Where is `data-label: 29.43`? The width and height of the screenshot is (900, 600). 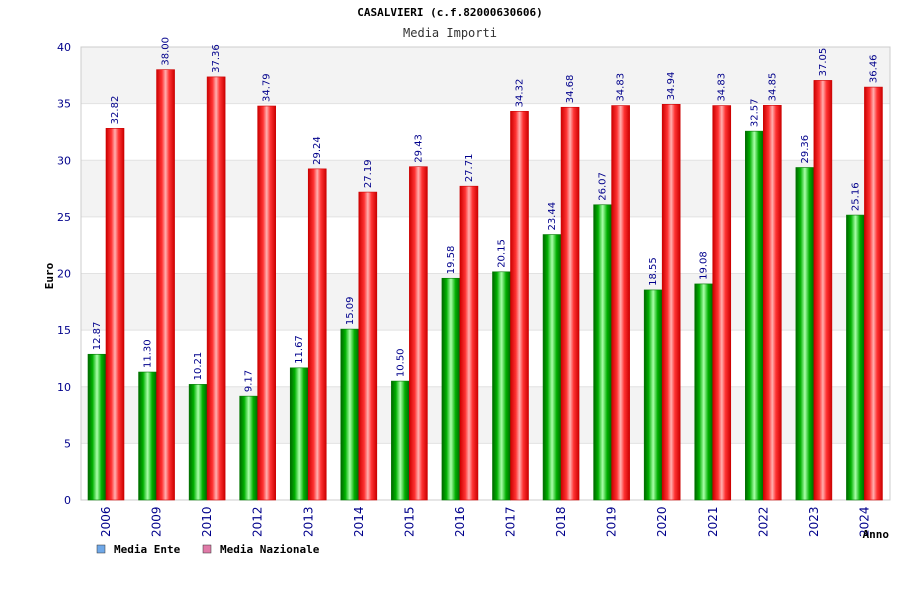
data-label: 29.43 is located at coordinates (418, 148).